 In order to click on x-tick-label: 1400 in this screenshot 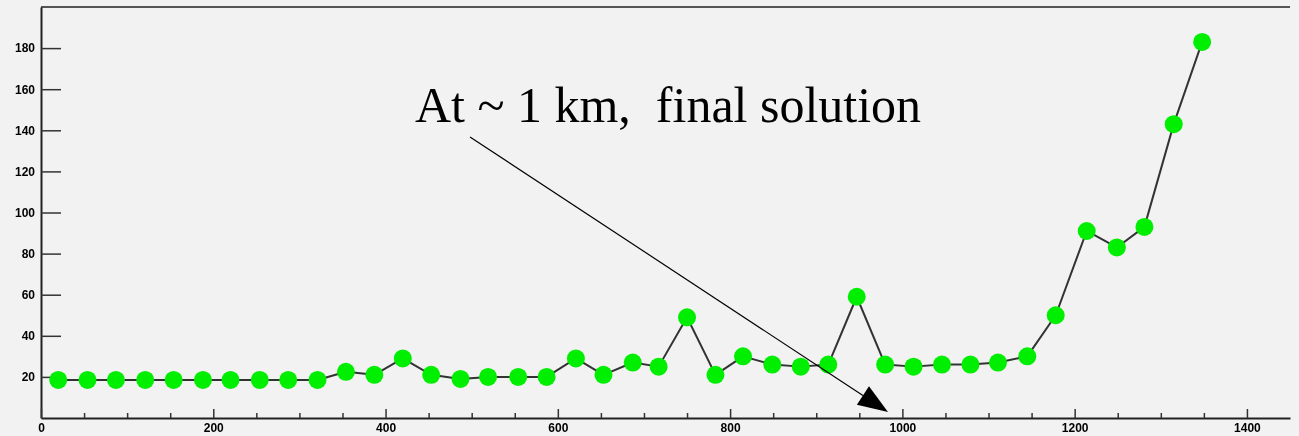, I will do `click(1248, 427)`.